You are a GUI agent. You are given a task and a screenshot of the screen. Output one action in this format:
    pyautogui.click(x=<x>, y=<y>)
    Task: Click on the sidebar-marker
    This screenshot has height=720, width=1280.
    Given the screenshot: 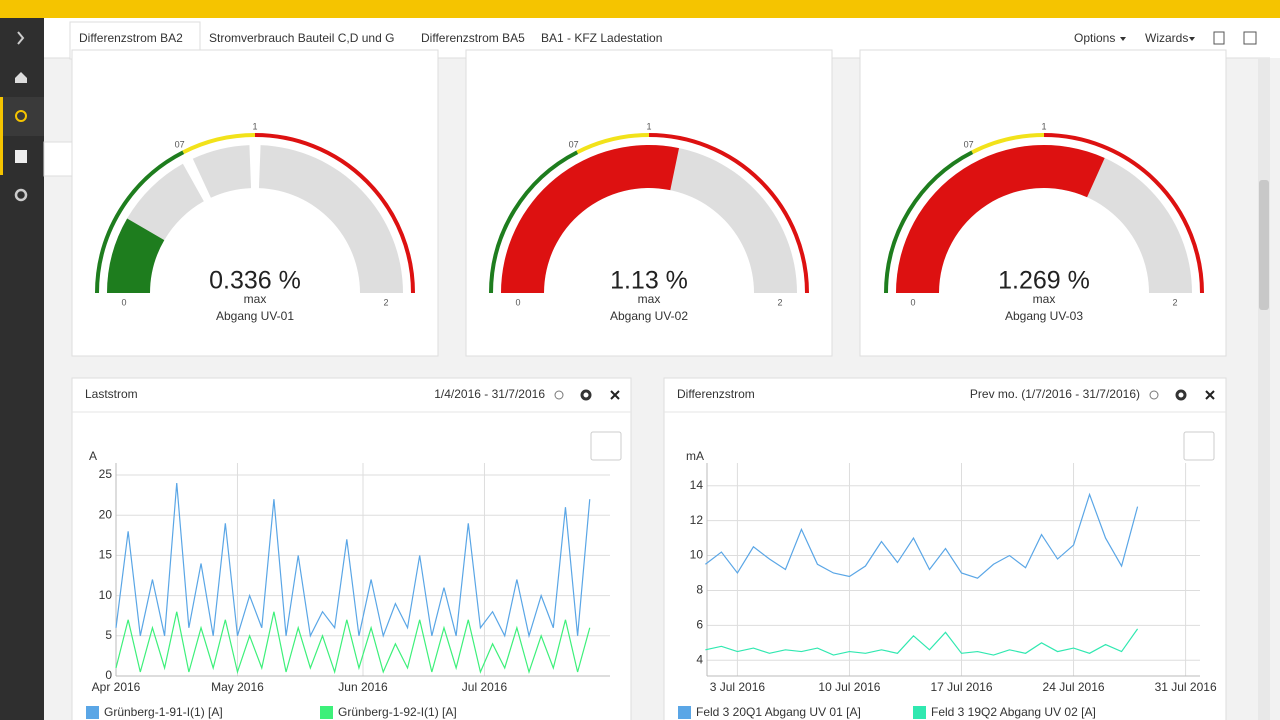 What is the action you would take?
    pyautogui.click(x=1, y=136)
    